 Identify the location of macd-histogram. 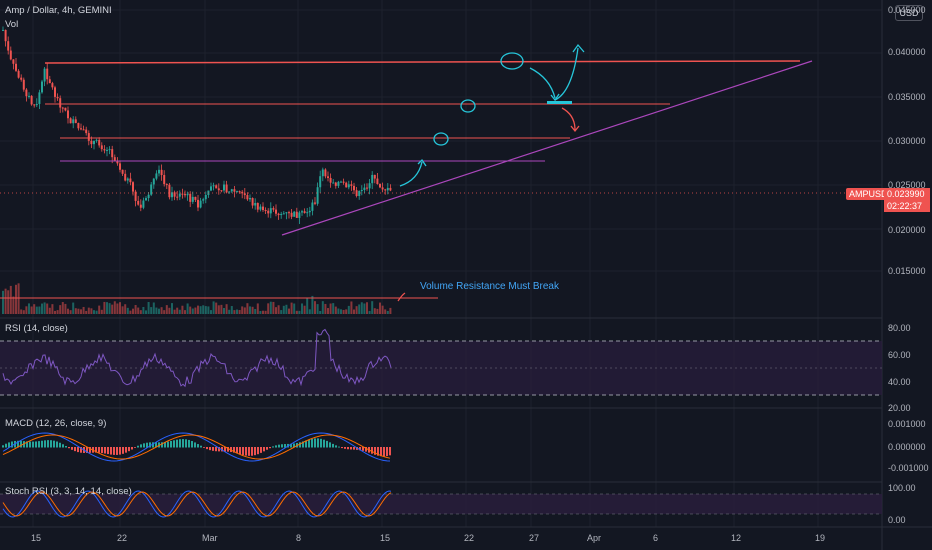
(196, 447).